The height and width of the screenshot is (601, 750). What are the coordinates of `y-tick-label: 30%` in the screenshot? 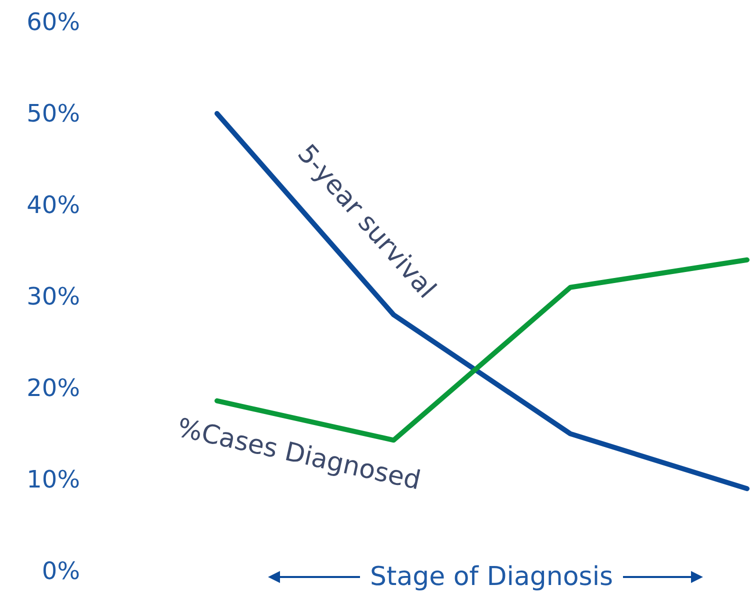 It's located at (53, 296).